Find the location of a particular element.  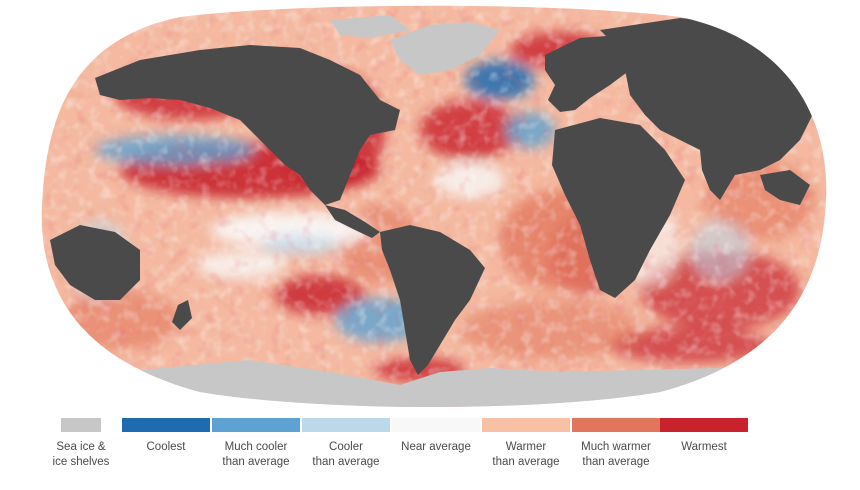

africa is located at coordinates (618, 208).